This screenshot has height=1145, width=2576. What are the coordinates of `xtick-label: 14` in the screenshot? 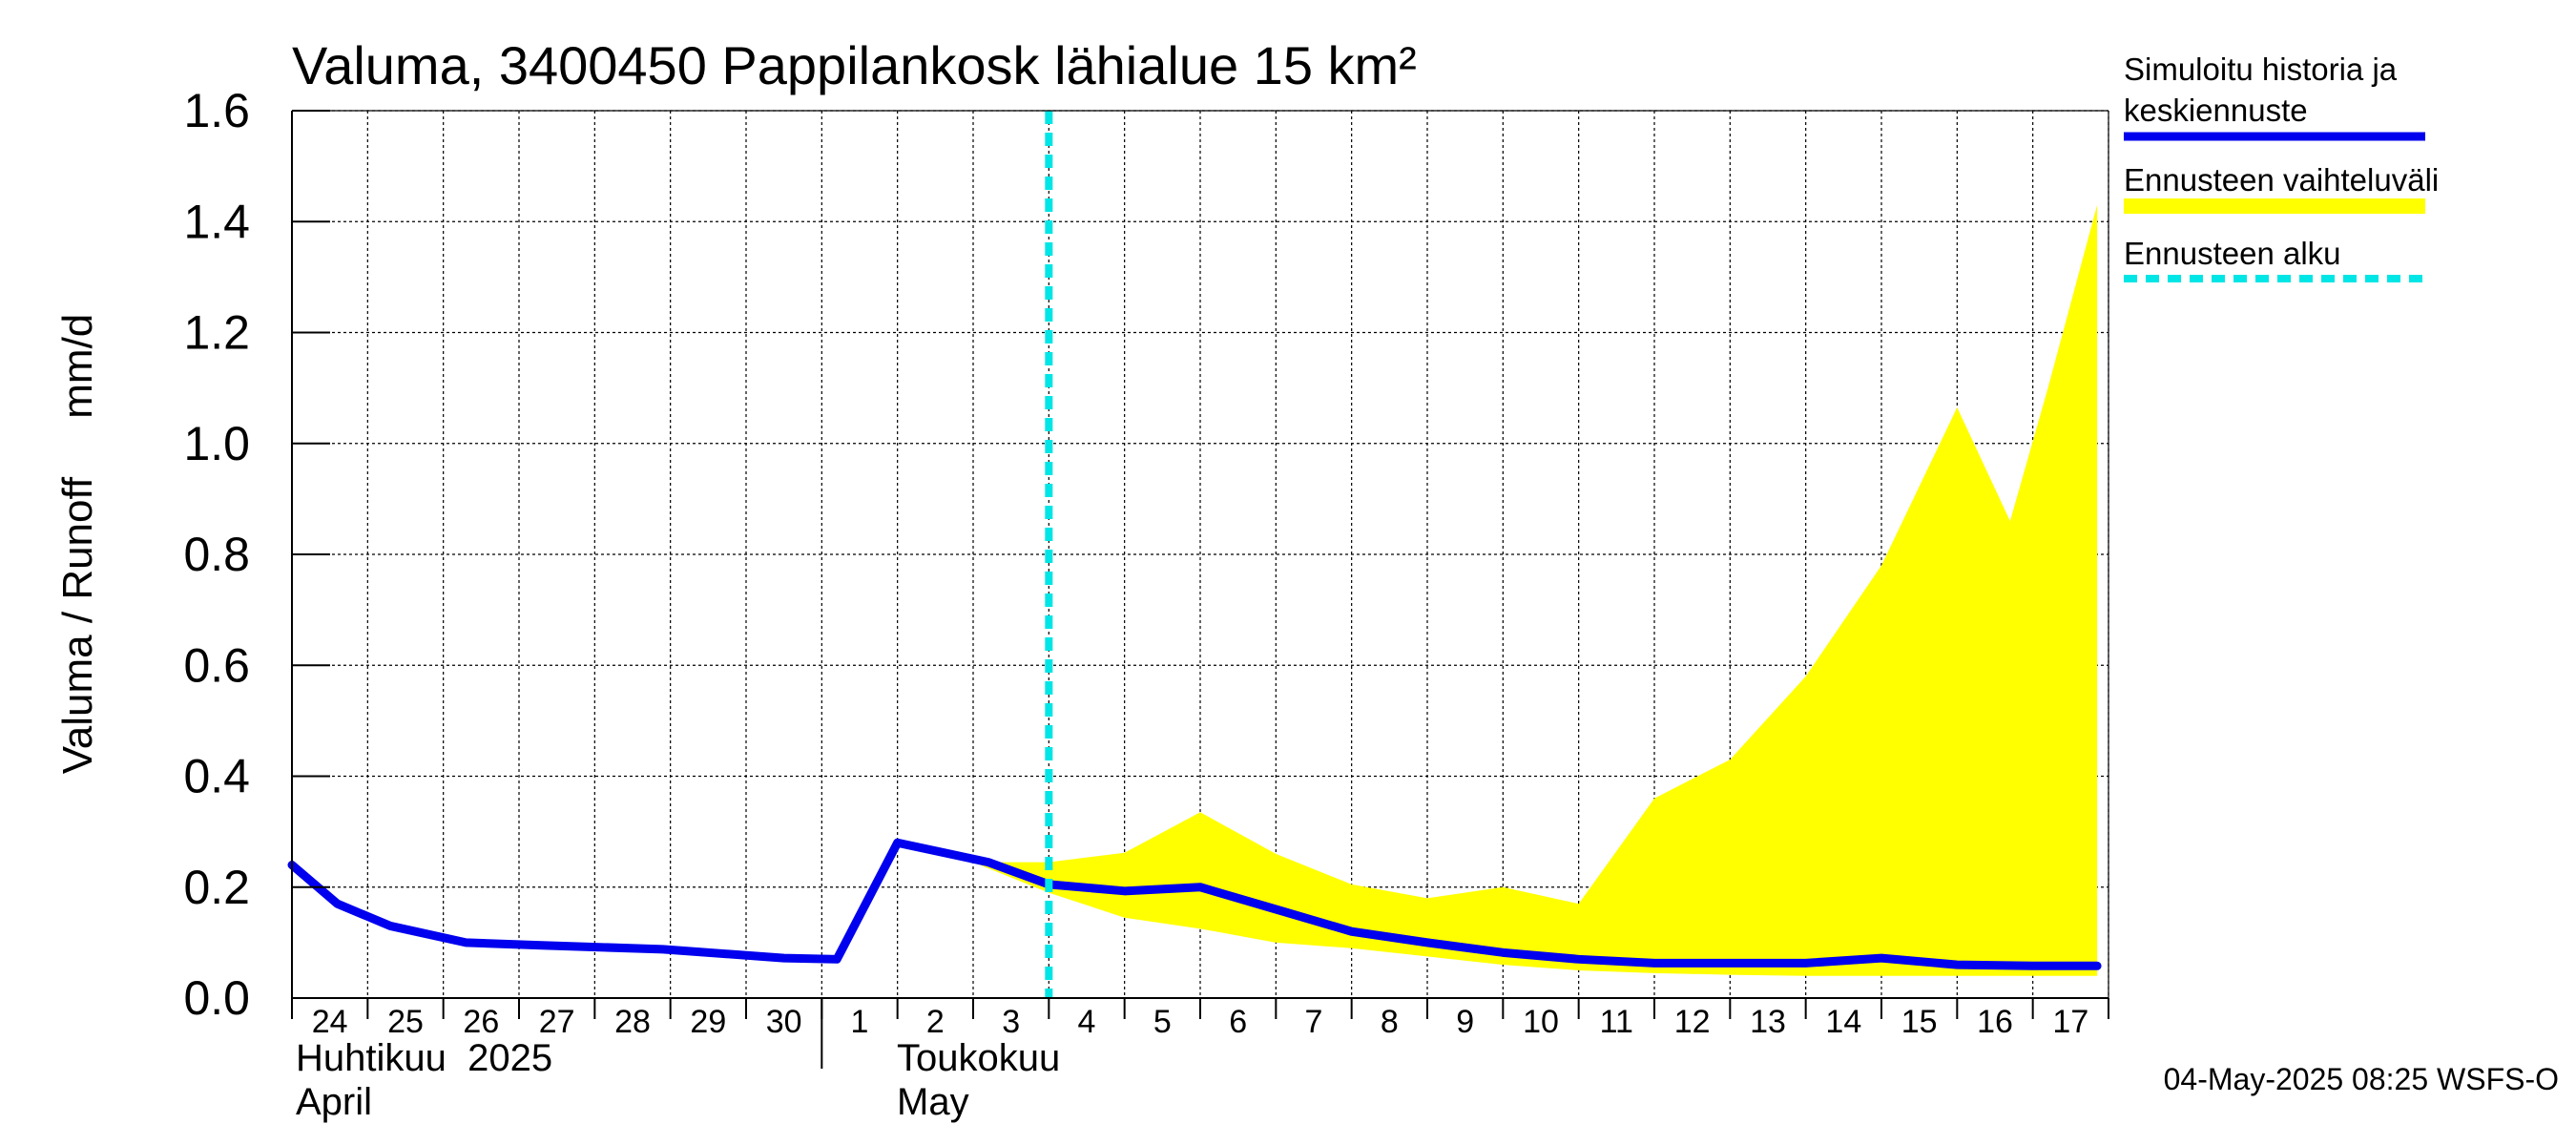 It's located at (1843, 1022).